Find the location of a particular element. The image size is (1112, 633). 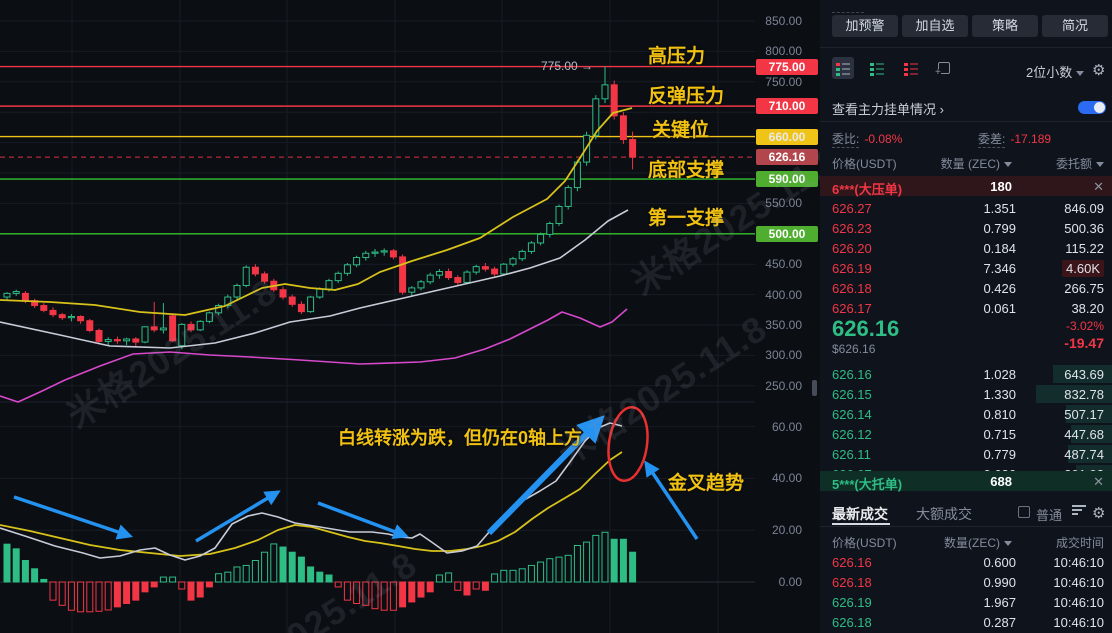

order-qty: 0.779 is located at coordinates (999, 454).